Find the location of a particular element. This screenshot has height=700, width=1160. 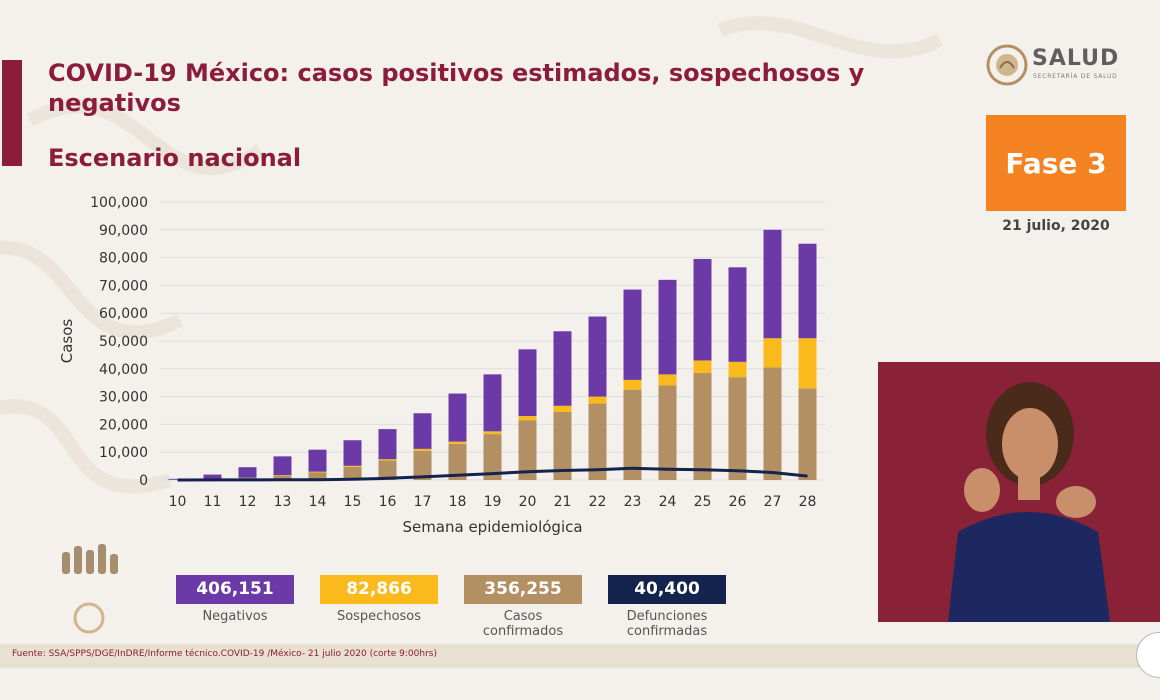

stat-value: 406,151 is located at coordinates (235, 589).